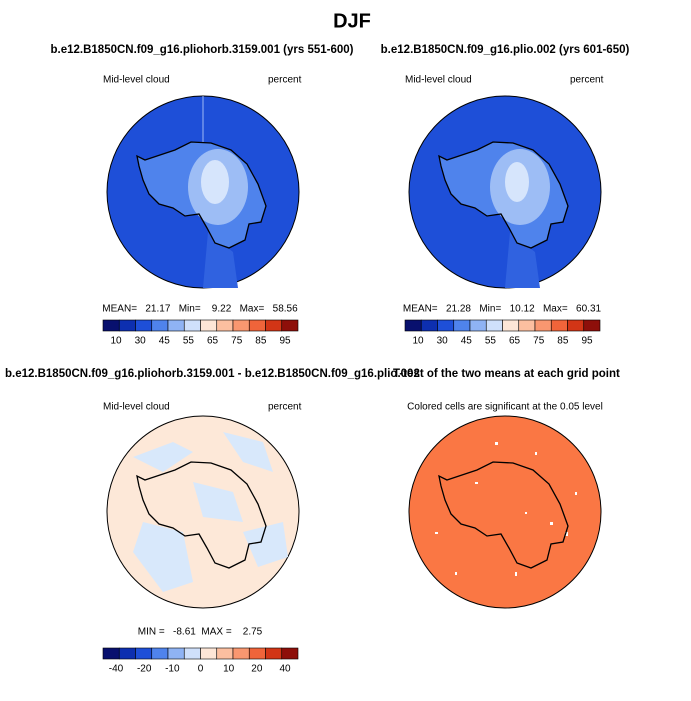 The height and width of the screenshot is (701, 691). What do you see at coordinates (200, 632) in the screenshot?
I see `stats: MIN = -8.61 MAX = 2.75` at bounding box center [200, 632].